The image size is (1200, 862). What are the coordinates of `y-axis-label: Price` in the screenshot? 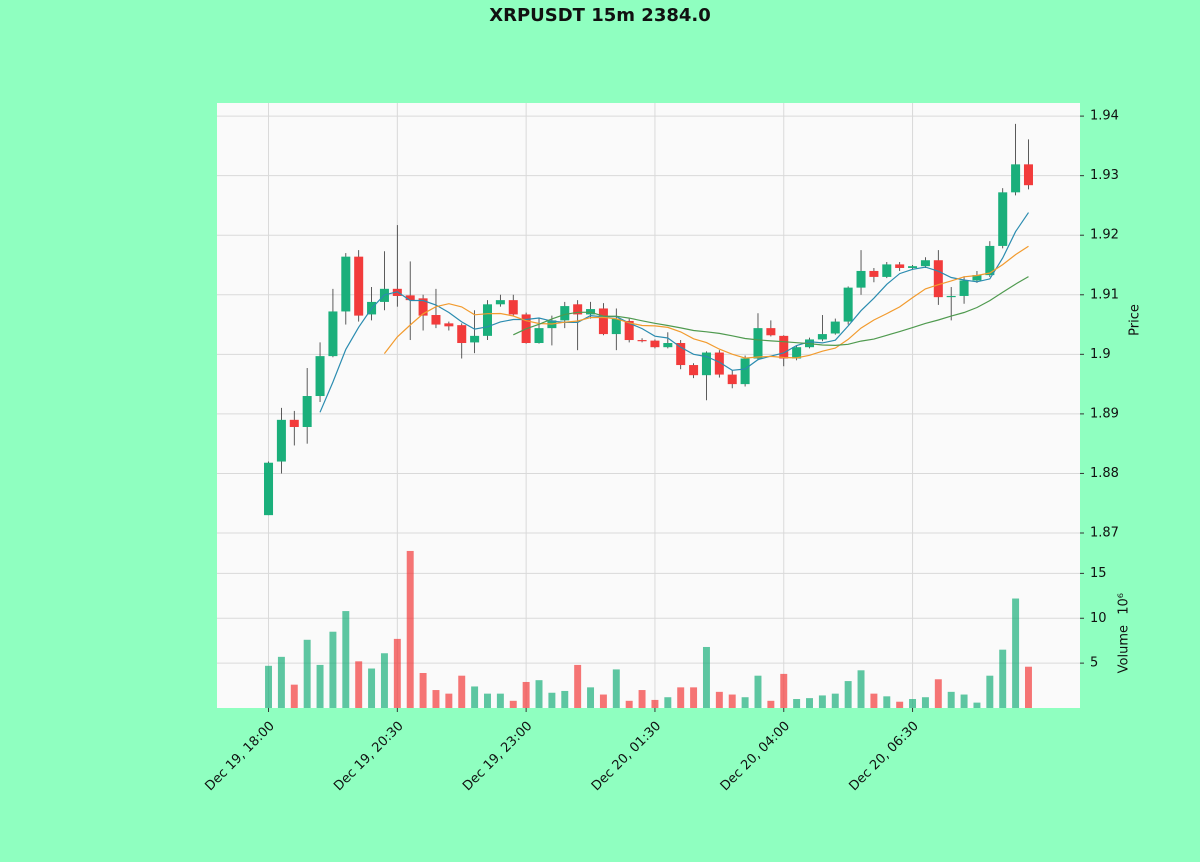 It's located at (1135, 320).